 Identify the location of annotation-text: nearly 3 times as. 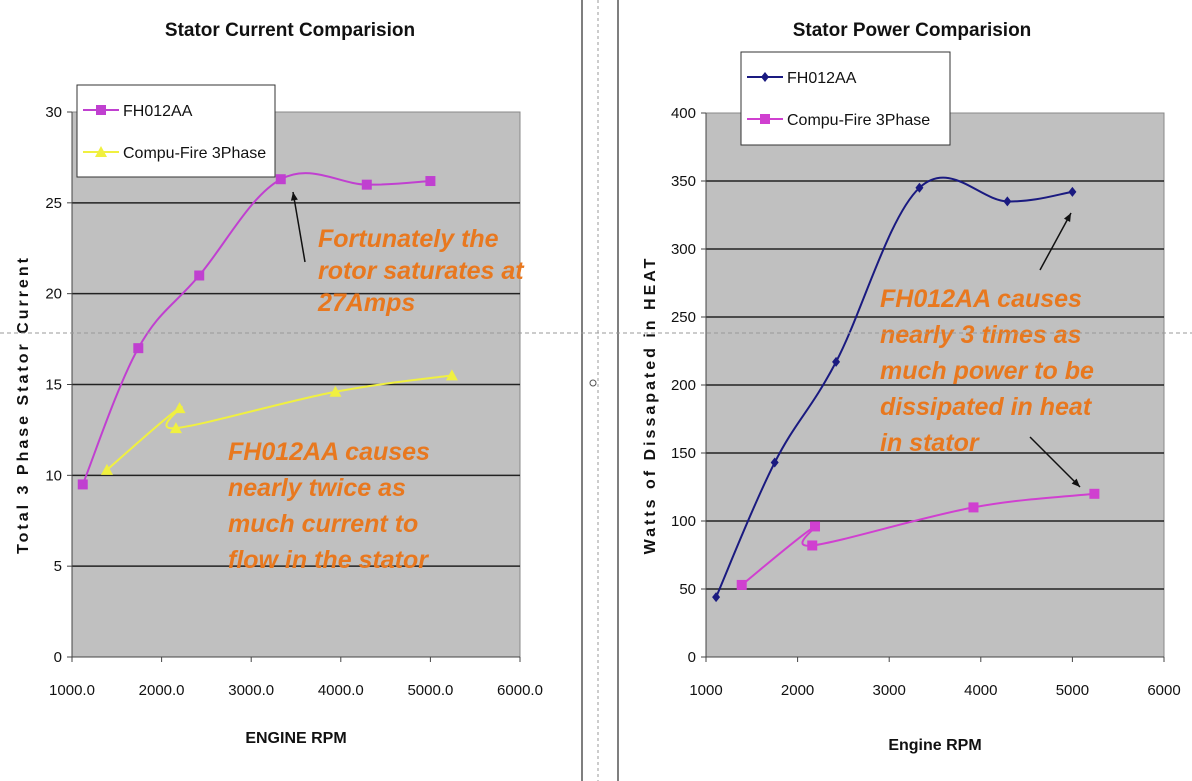
(981, 335).